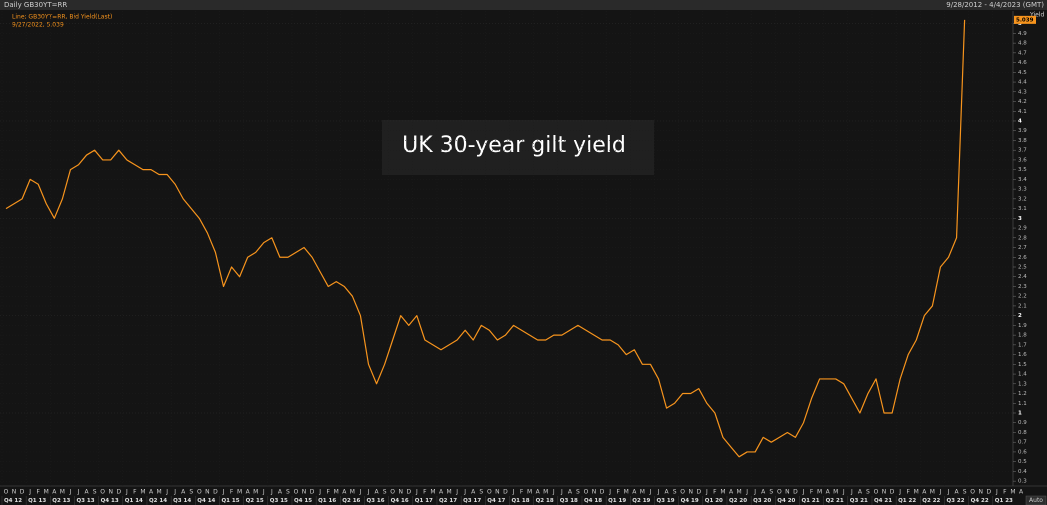 This screenshot has width=1047, height=505. What do you see at coordinates (1022, 287) in the screenshot?
I see `y-tick-label: 2.3` at bounding box center [1022, 287].